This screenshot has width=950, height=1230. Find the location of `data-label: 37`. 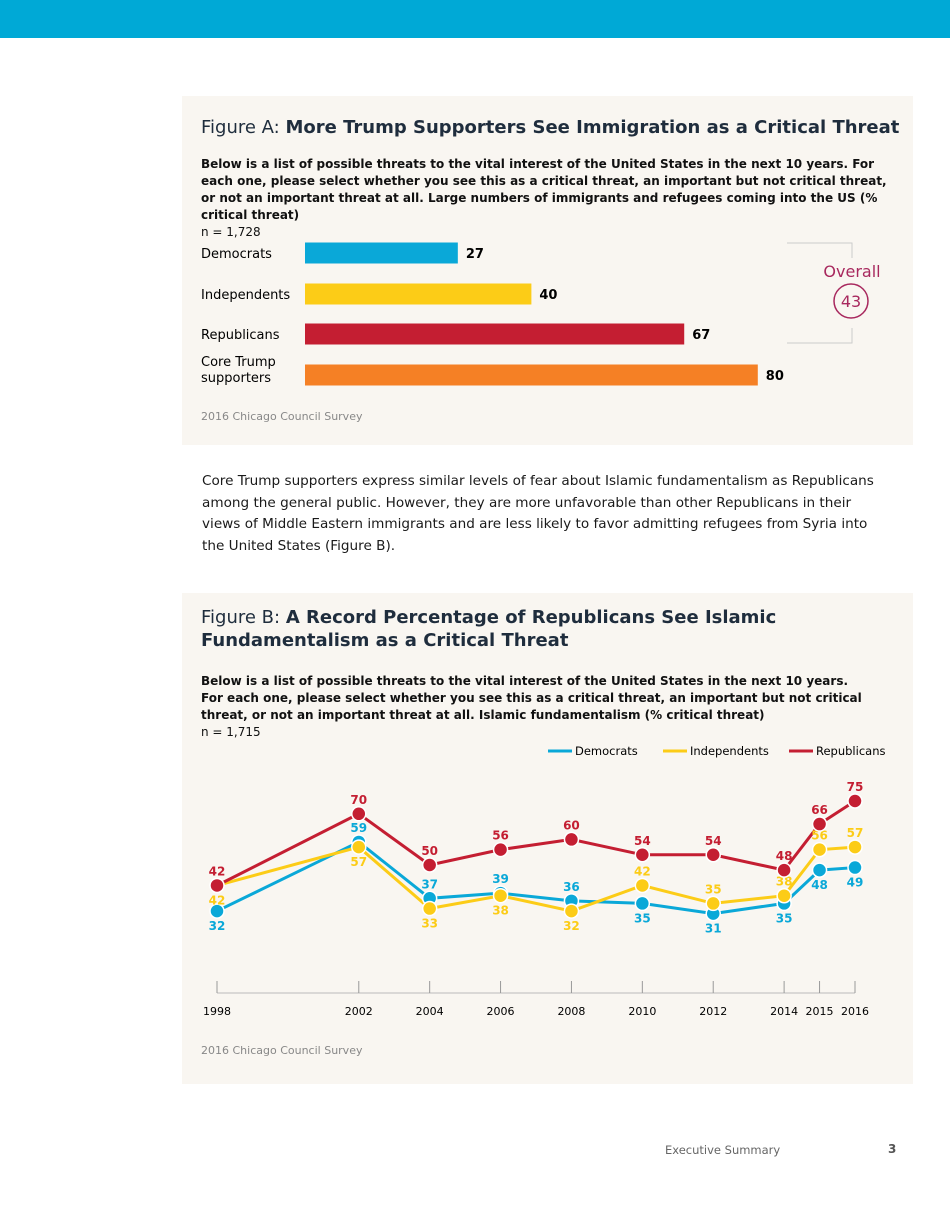

data-label: 37 is located at coordinates (429, 884).